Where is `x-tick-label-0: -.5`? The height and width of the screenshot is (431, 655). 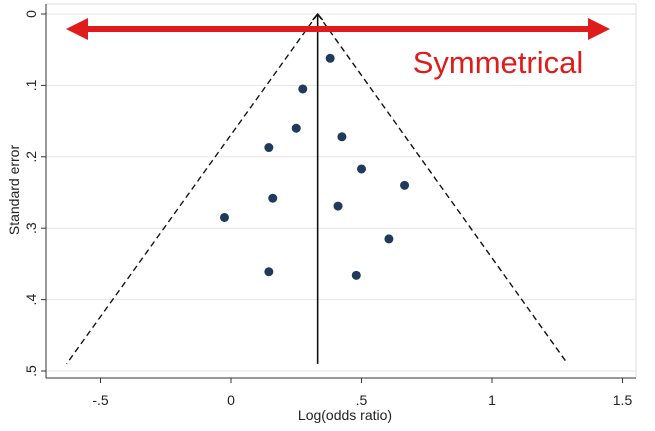
x-tick-label-0: -.5 is located at coordinates (100, 400).